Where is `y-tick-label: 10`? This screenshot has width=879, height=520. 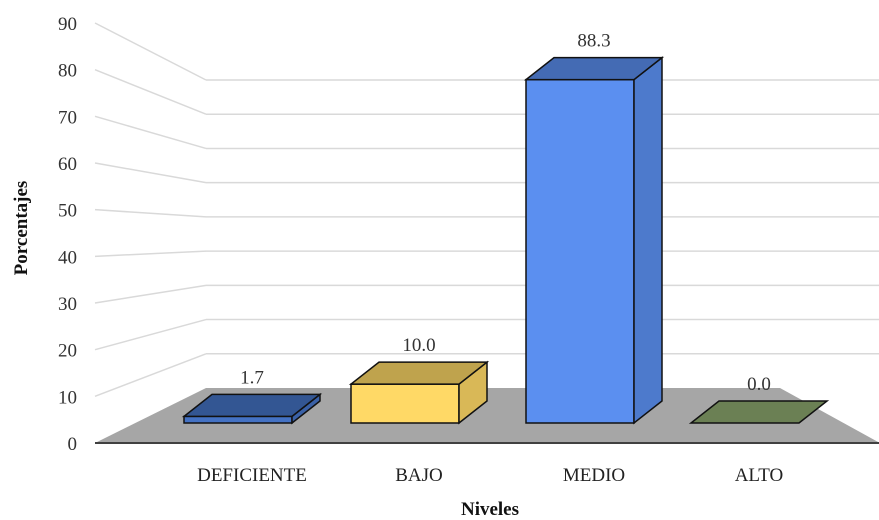
y-tick-label: 10 is located at coordinates (67, 397).